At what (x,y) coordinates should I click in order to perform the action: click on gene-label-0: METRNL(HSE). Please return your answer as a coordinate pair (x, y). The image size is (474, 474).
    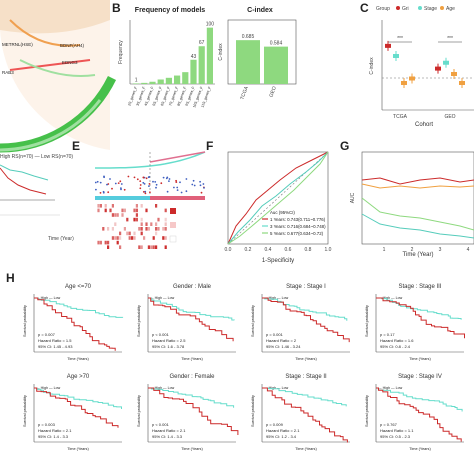
    Looking at the image, I should click on (17, 44).